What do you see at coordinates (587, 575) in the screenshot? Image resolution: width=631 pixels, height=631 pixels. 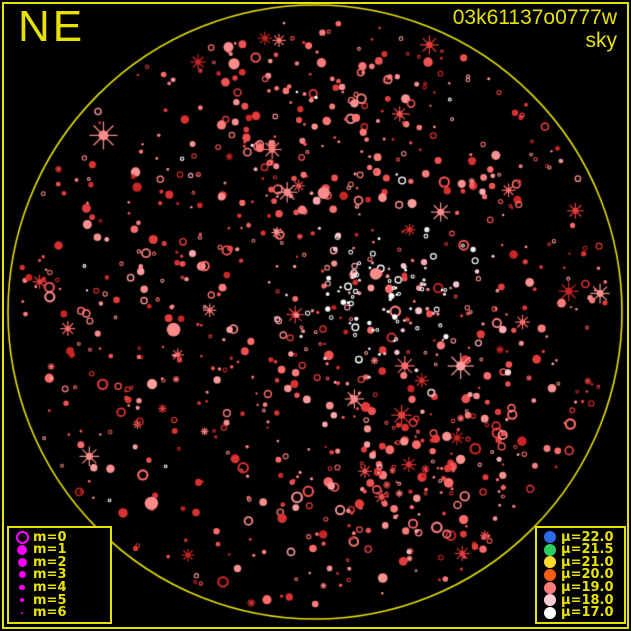 I see `legend-item-label: μ=20.0` at bounding box center [587, 575].